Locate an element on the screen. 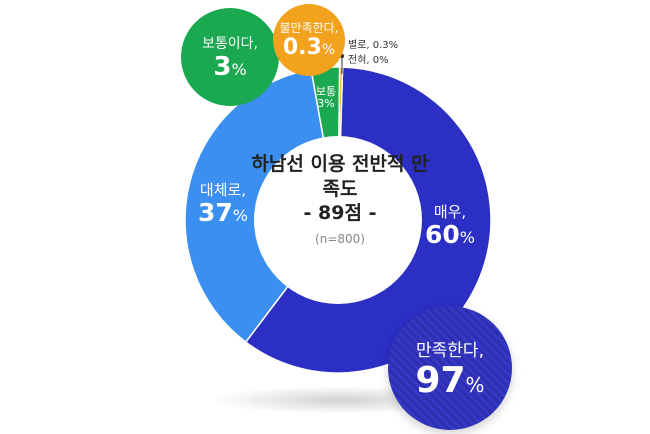 The height and width of the screenshot is (434, 650). label-neutral-inline-value: 3% is located at coordinates (326, 104).